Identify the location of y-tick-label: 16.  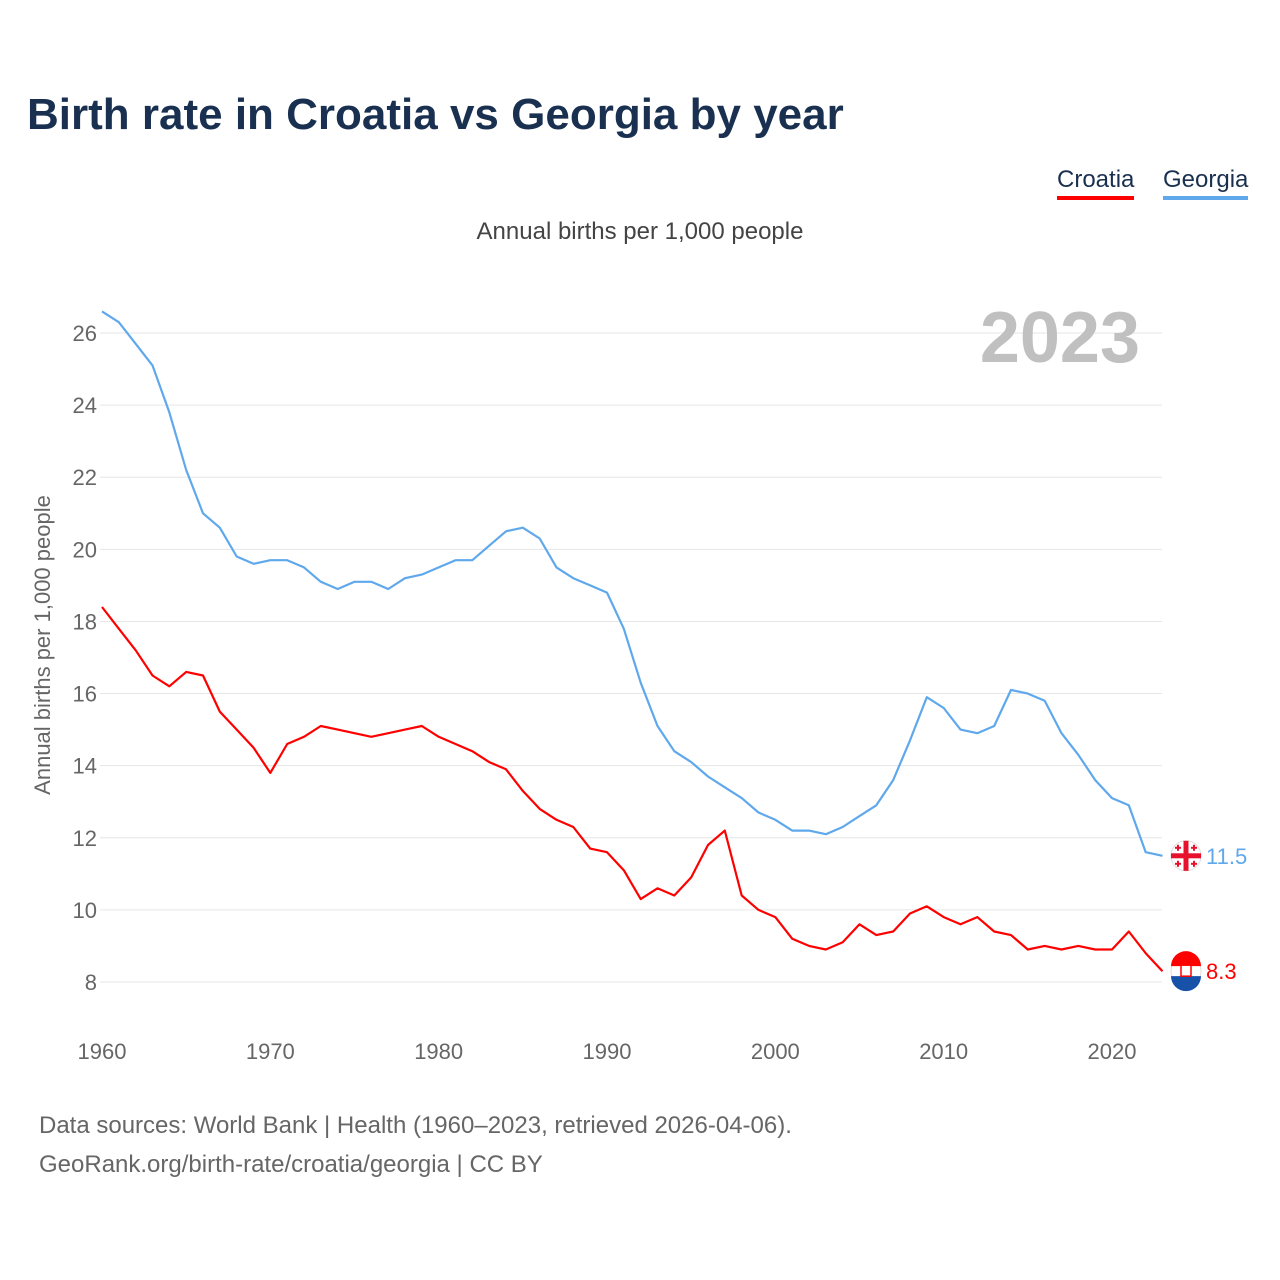
(85, 694).